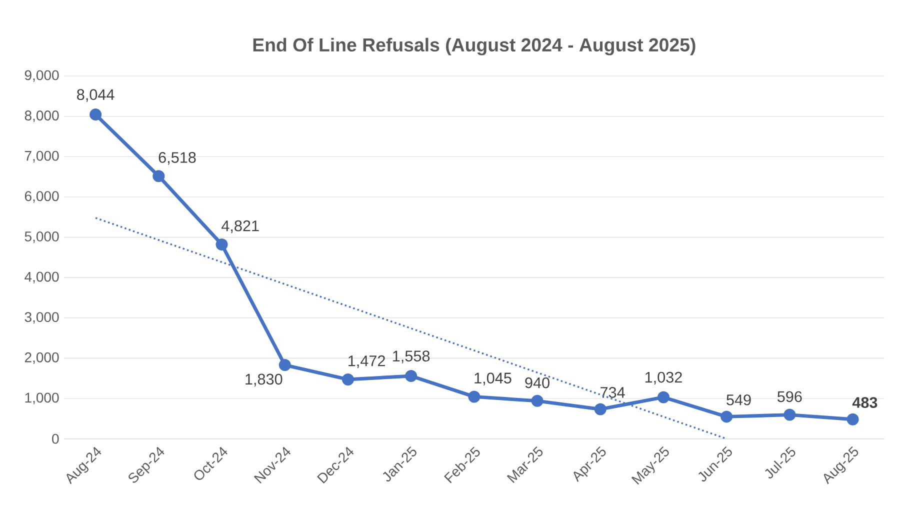  What do you see at coordinates (42, 398) in the screenshot?
I see `y-tick-label: 1,000` at bounding box center [42, 398].